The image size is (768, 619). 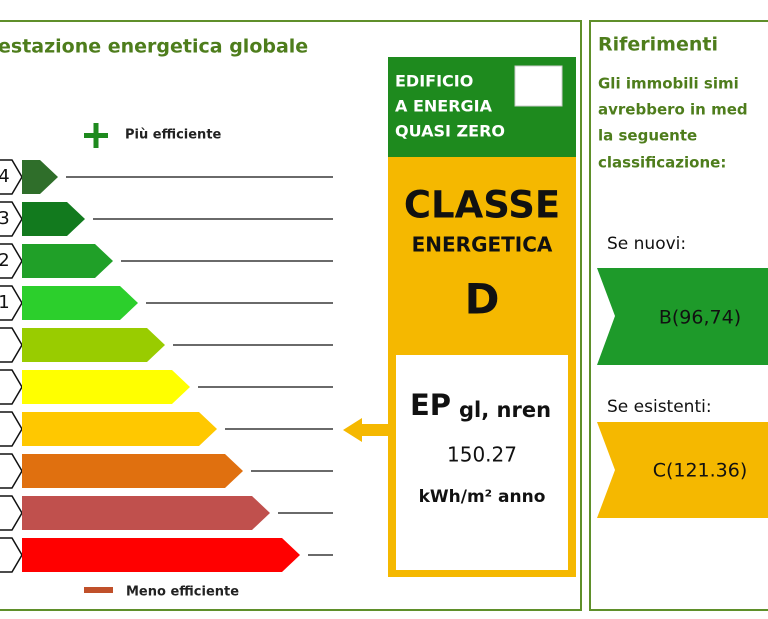 I want to click on class-code: 2, so click(x=5, y=260).